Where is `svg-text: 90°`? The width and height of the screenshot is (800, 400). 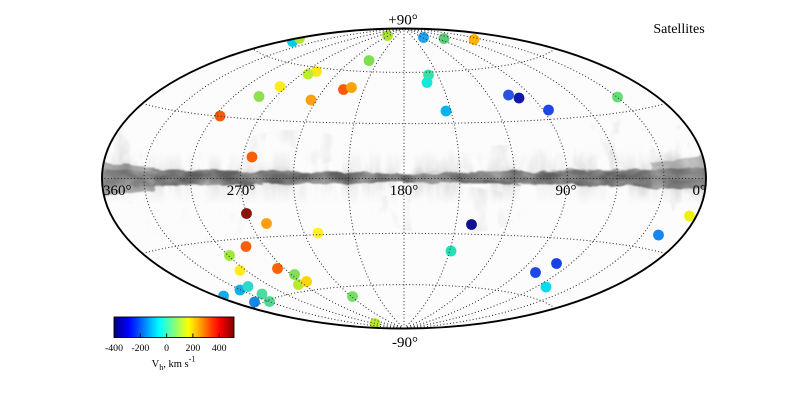
svg-text: 90° is located at coordinates (566, 191).